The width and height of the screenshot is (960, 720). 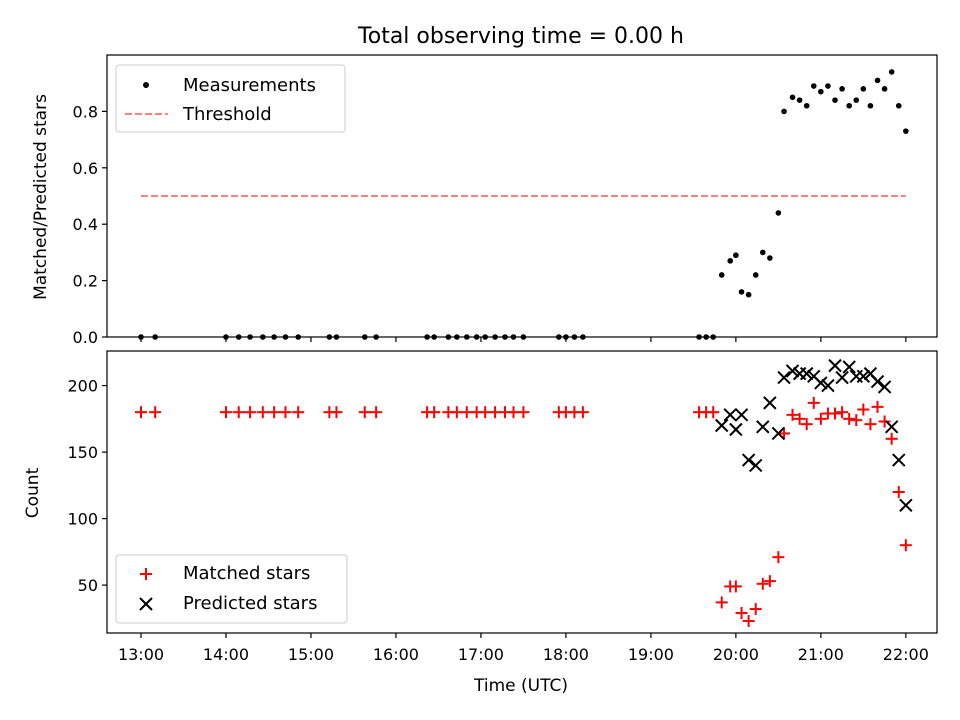 What do you see at coordinates (141, 654) in the screenshot?
I see `x-tick-label: 13:00` at bounding box center [141, 654].